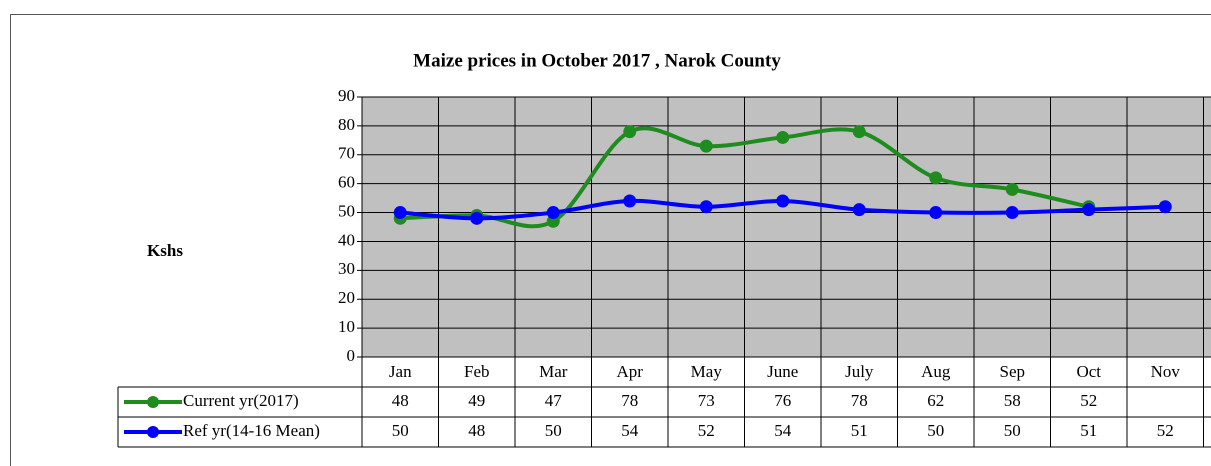 This screenshot has width=1211, height=466. Describe the element at coordinates (346, 153) in the screenshot. I see `y-tick-label: 70` at that location.